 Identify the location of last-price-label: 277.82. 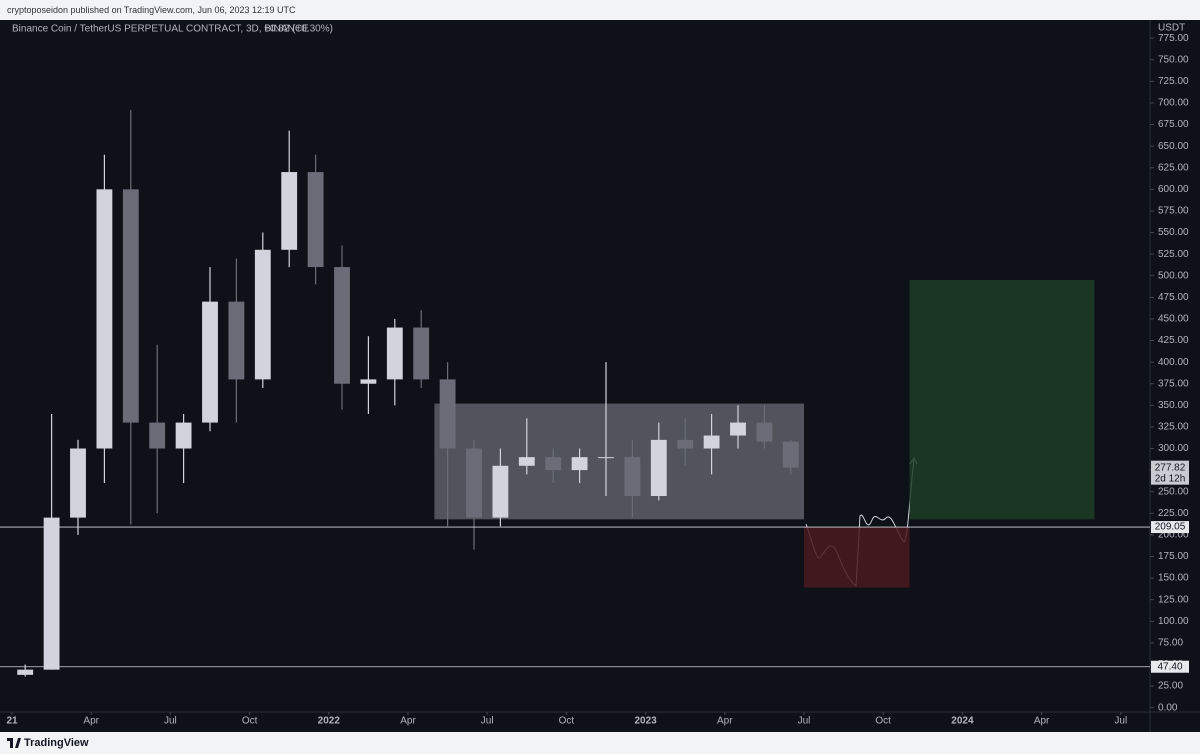
(1170, 467).